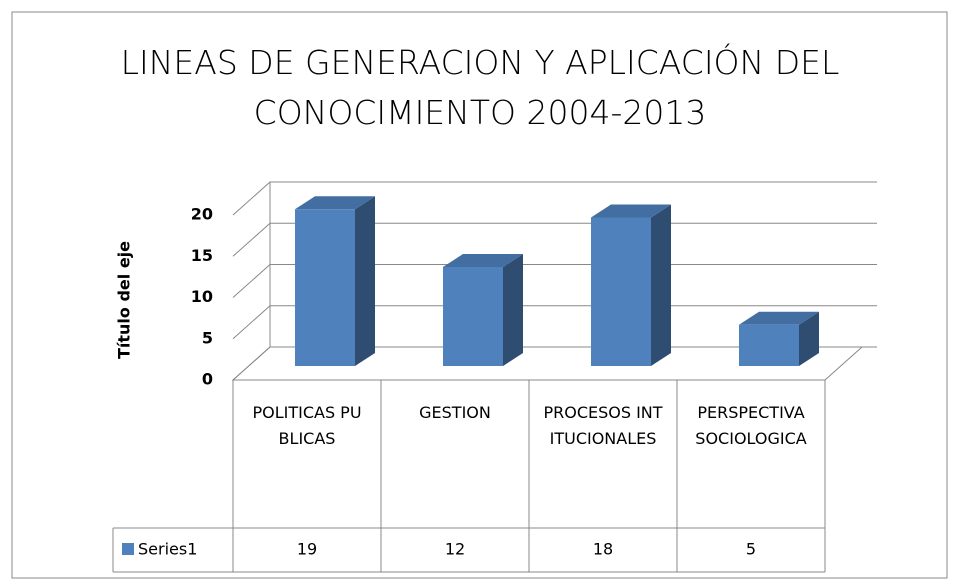  Describe the element at coordinates (124, 300) in the screenshot. I see `y-axis-label: Título del eje` at that location.